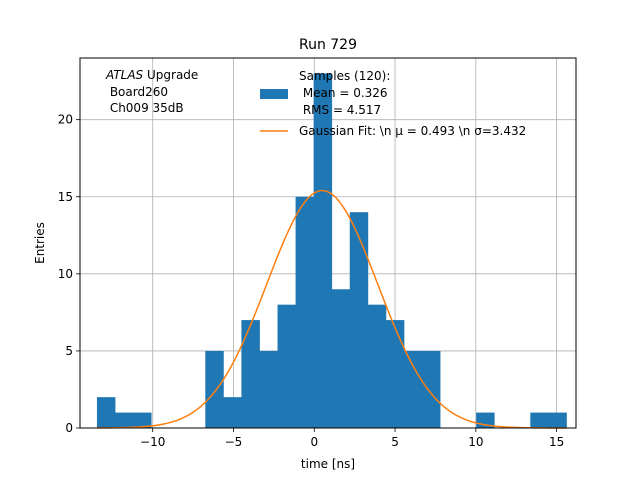 Image resolution: width=640 pixels, height=480 pixels. What do you see at coordinates (395, 442) in the screenshot?
I see `x-tick-label: 5` at bounding box center [395, 442].